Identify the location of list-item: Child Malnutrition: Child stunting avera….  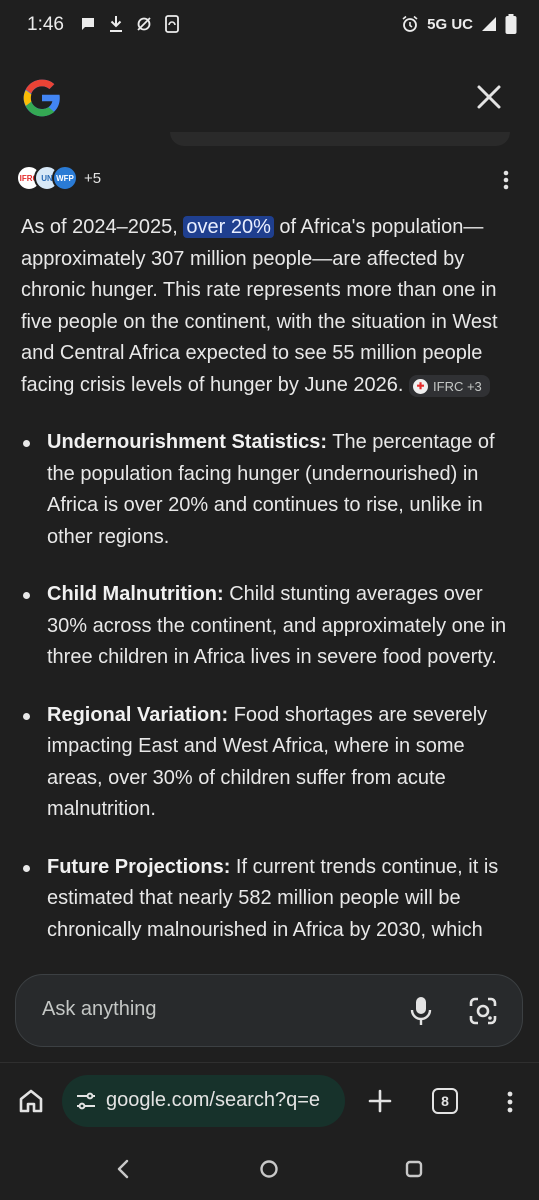
(270, 626).